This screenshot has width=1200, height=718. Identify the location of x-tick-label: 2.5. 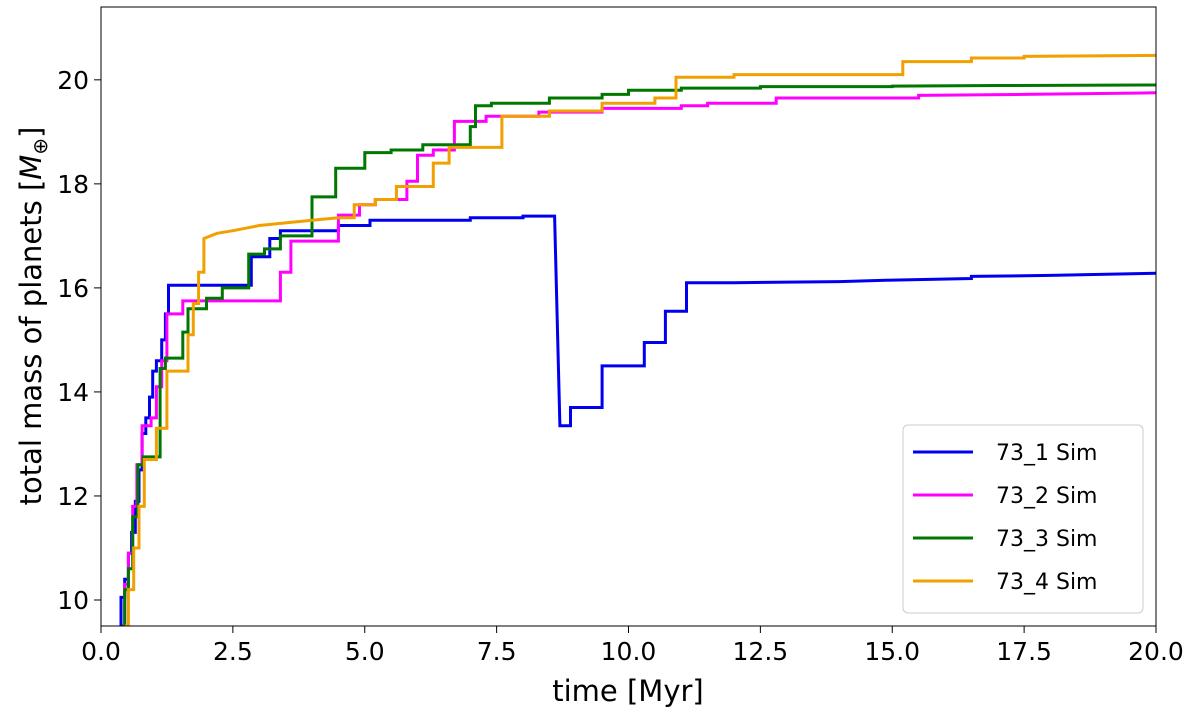
(233, 651).